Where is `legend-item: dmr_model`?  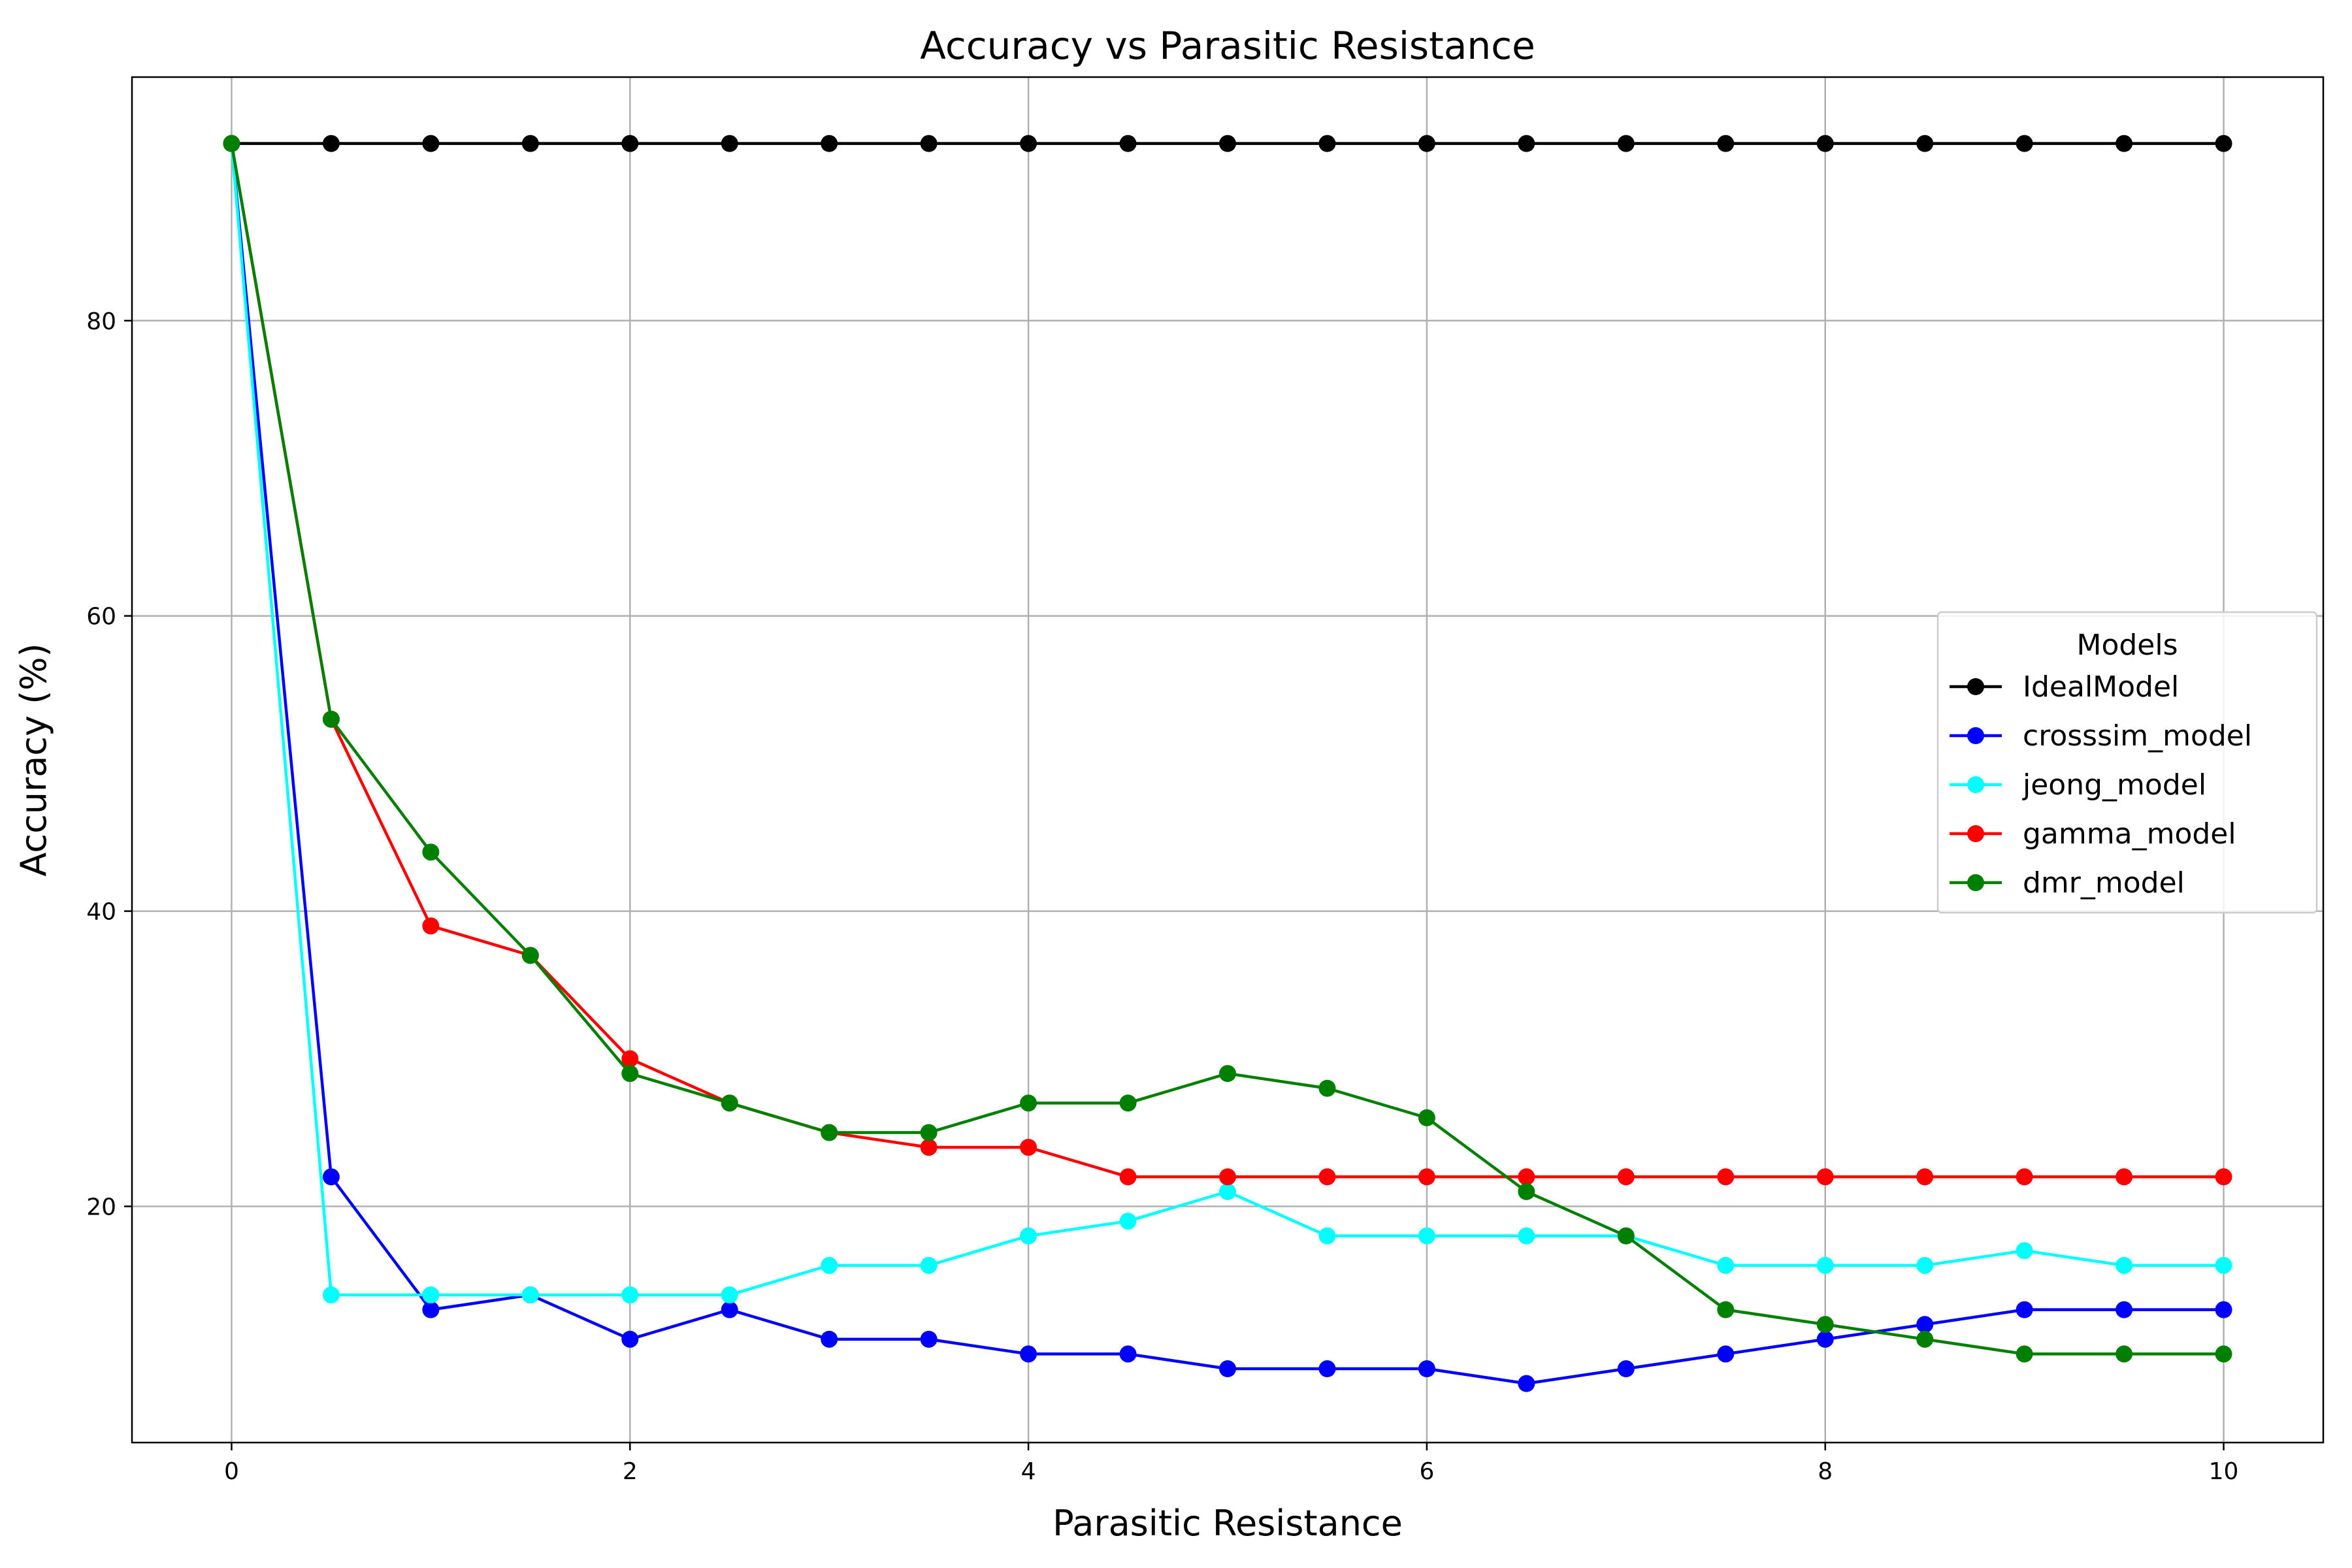
legend-item: dmr_model is located at coordinates (2067, 883).